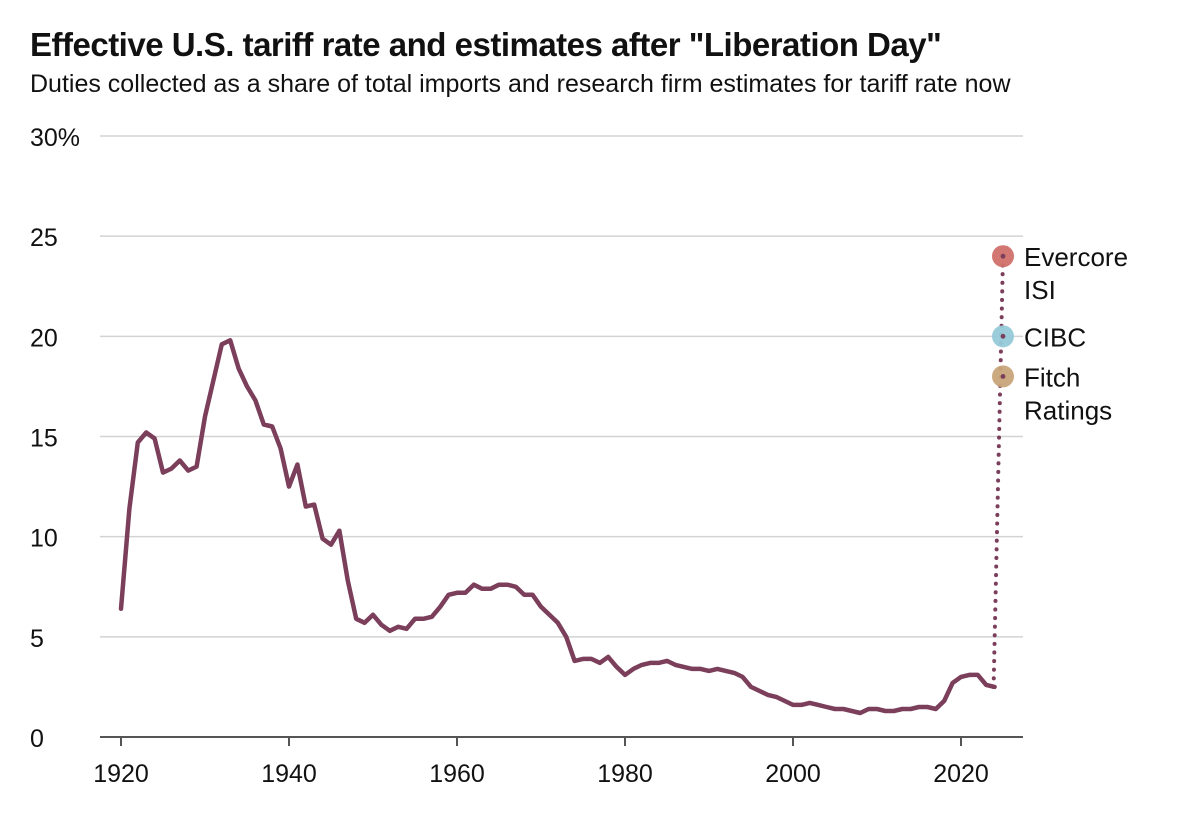 This screenshot has height=820, width=1182. What do you see at coordinates (44, 439) in the screenshot?
I see `y-tick-label: 15` at bounding box center [44, 439].